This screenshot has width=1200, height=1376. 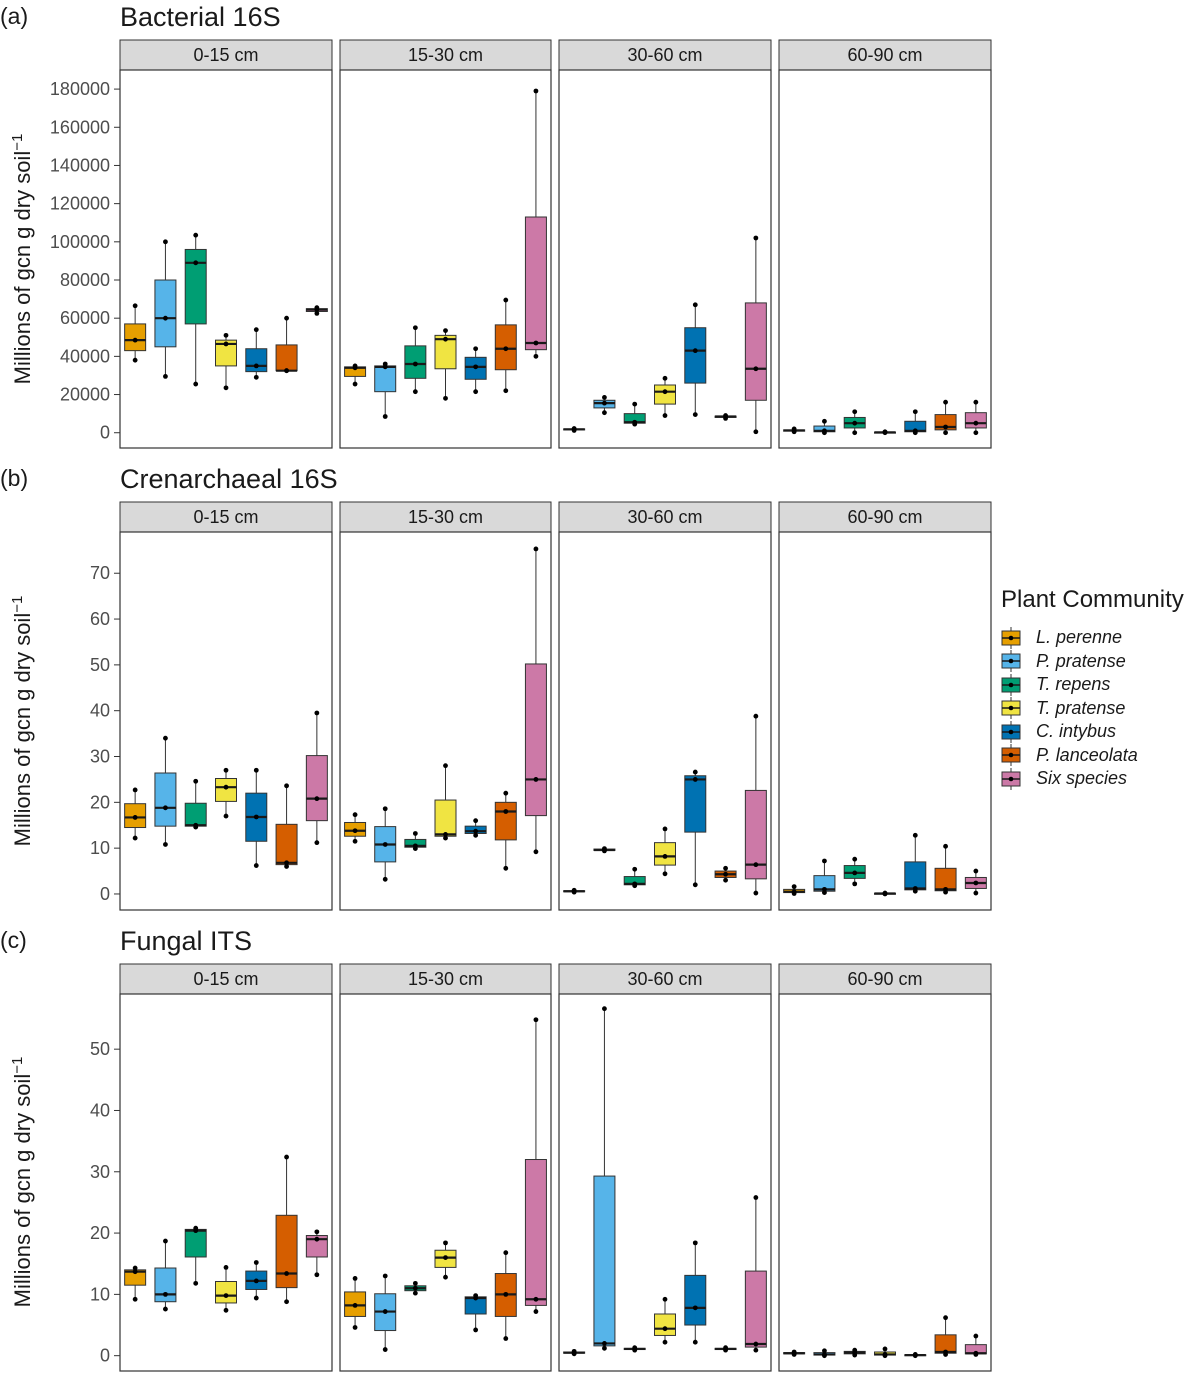 What do you see at coordinates (665, 706) in the screenshot?
I see `facet: 30-60 cm` at bounding box center [665, 706].